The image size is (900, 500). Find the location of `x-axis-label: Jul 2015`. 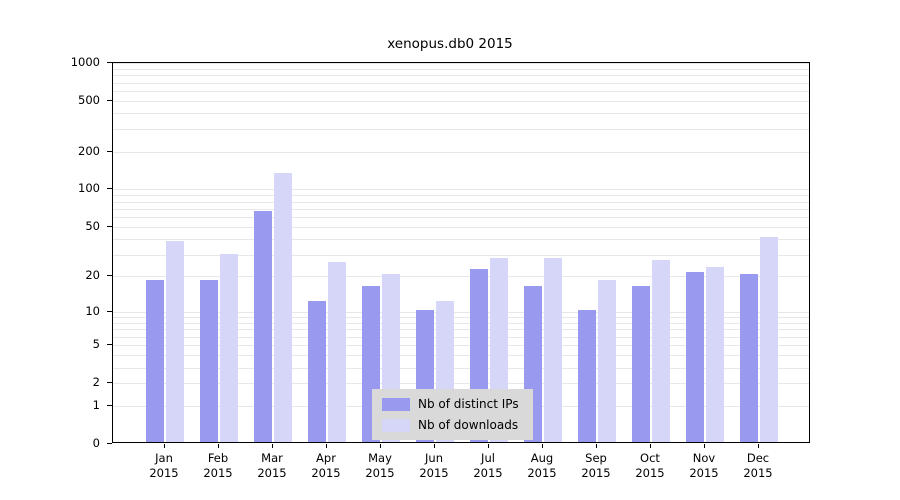

x-axis-label: Jul 2015 is located at coordinates (488, 465).